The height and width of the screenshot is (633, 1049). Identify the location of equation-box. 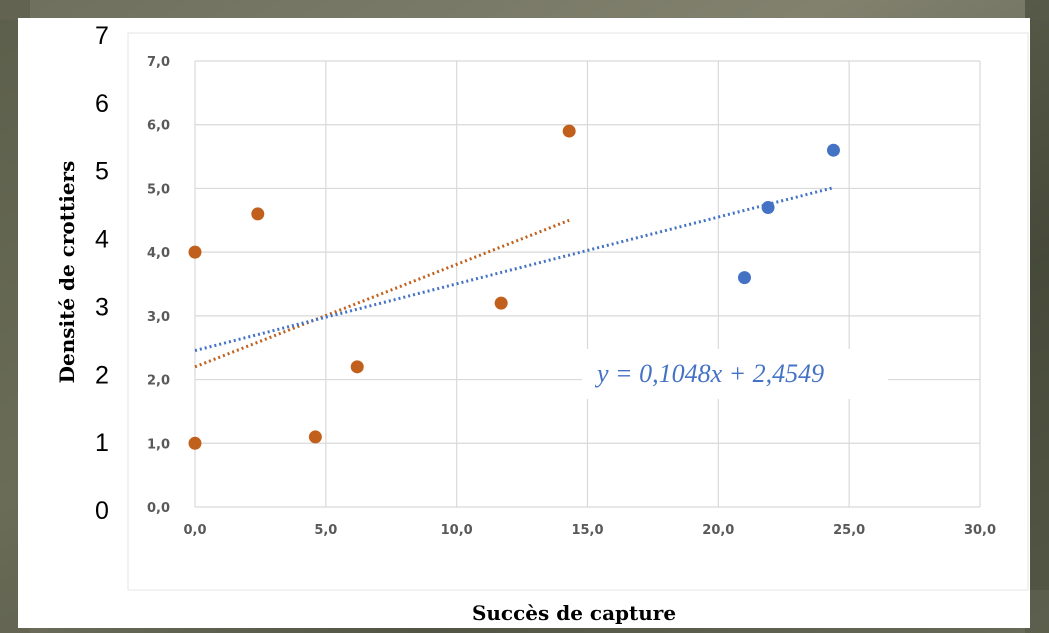
(735, 374).